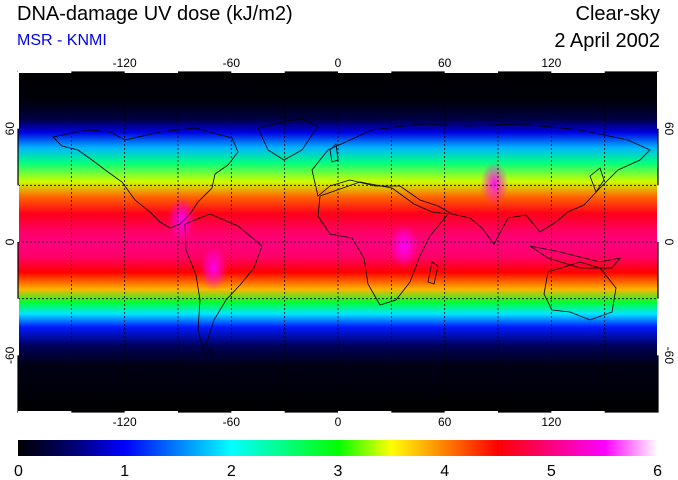 The image size is (678, 480). What do you see at coordinates (433, 273) in the screenshot?
I see `madagascar-coast` at bounding box center [433, 273].